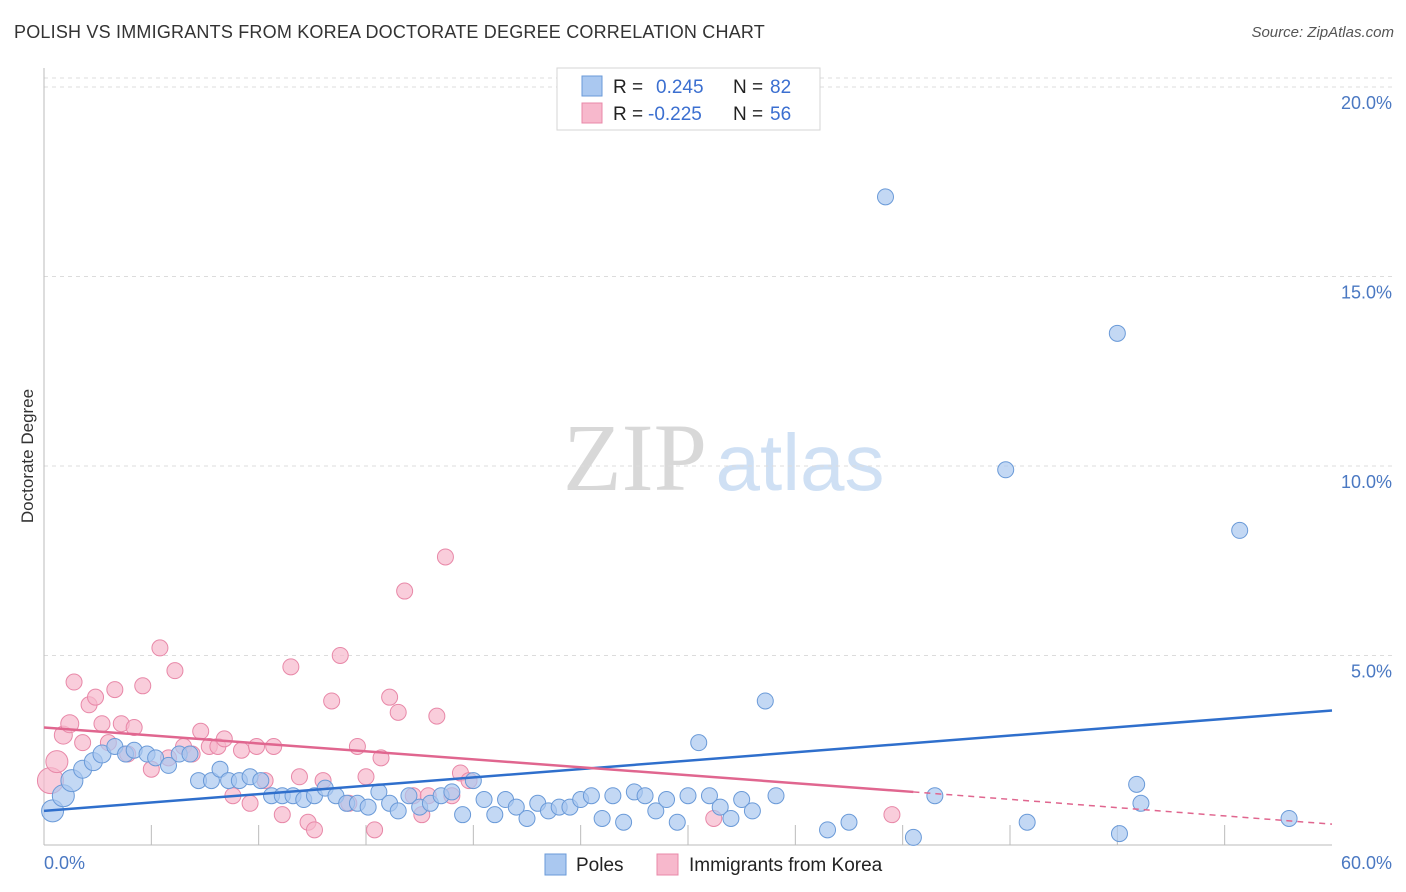  What do you see at coordinates (1366, 863) in the screenshot?
I see `x-tick-label-max: 60.0%` at bounding box center [1366, 863].